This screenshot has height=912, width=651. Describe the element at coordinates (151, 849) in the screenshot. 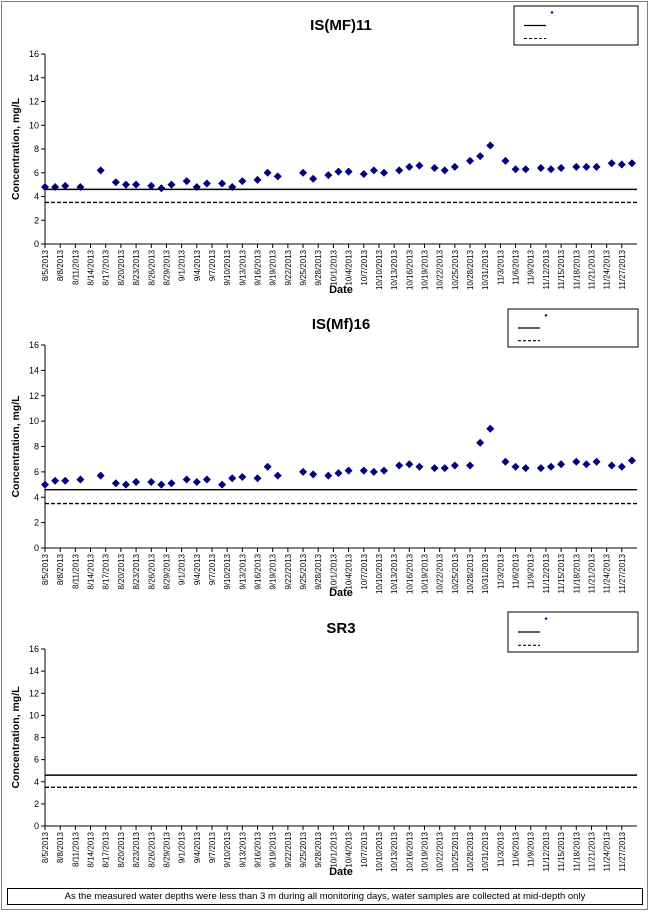

I see `x-tick-label: 8/26/2013` at that location.